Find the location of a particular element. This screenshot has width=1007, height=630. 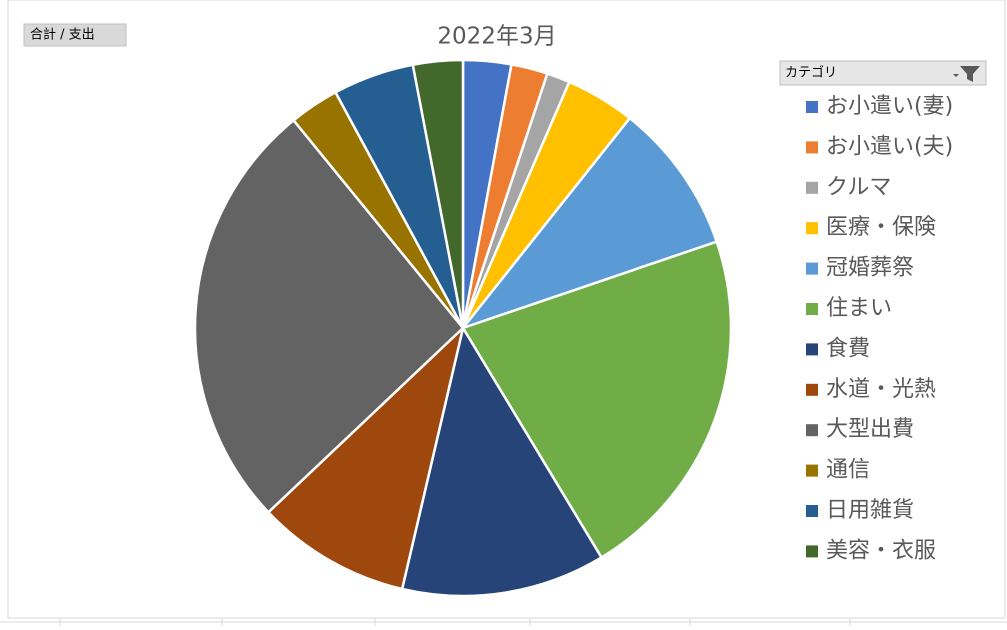

legend-label: クルマ is located at coordinates (858, 187).